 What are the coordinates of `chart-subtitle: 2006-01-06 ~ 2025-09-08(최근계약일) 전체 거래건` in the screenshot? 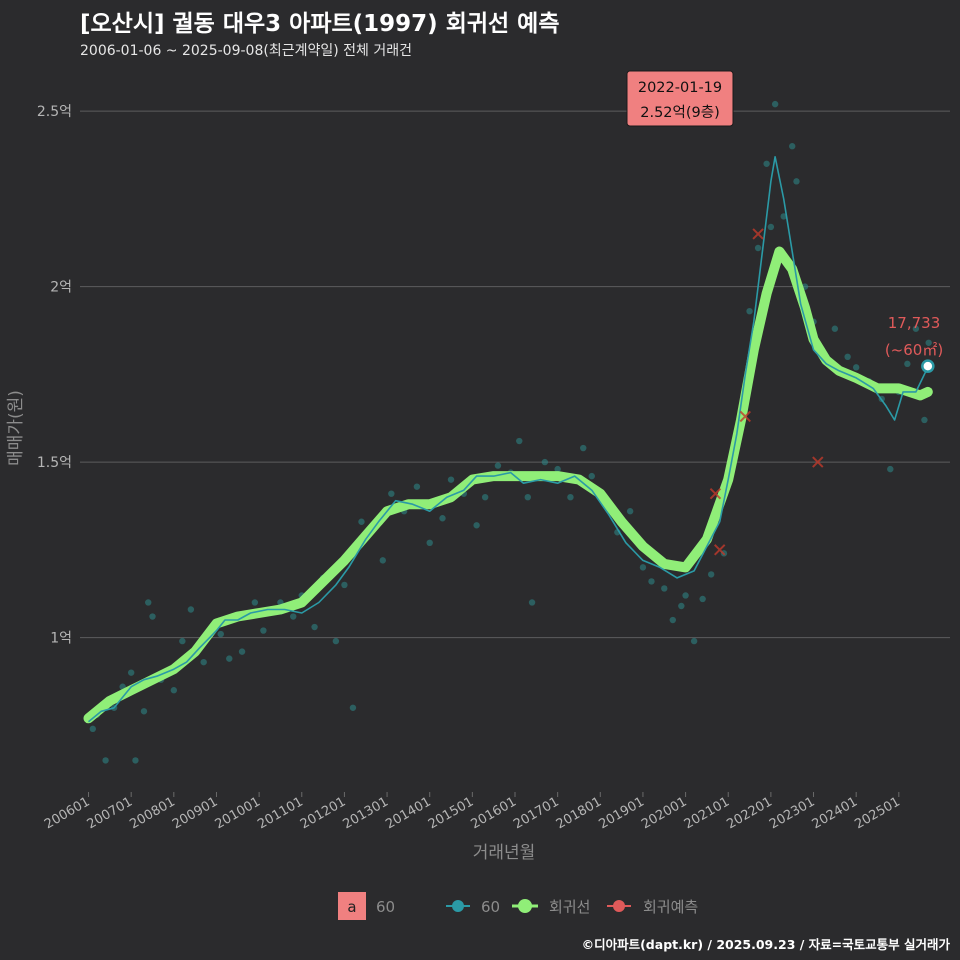 It's located at (246, 51).